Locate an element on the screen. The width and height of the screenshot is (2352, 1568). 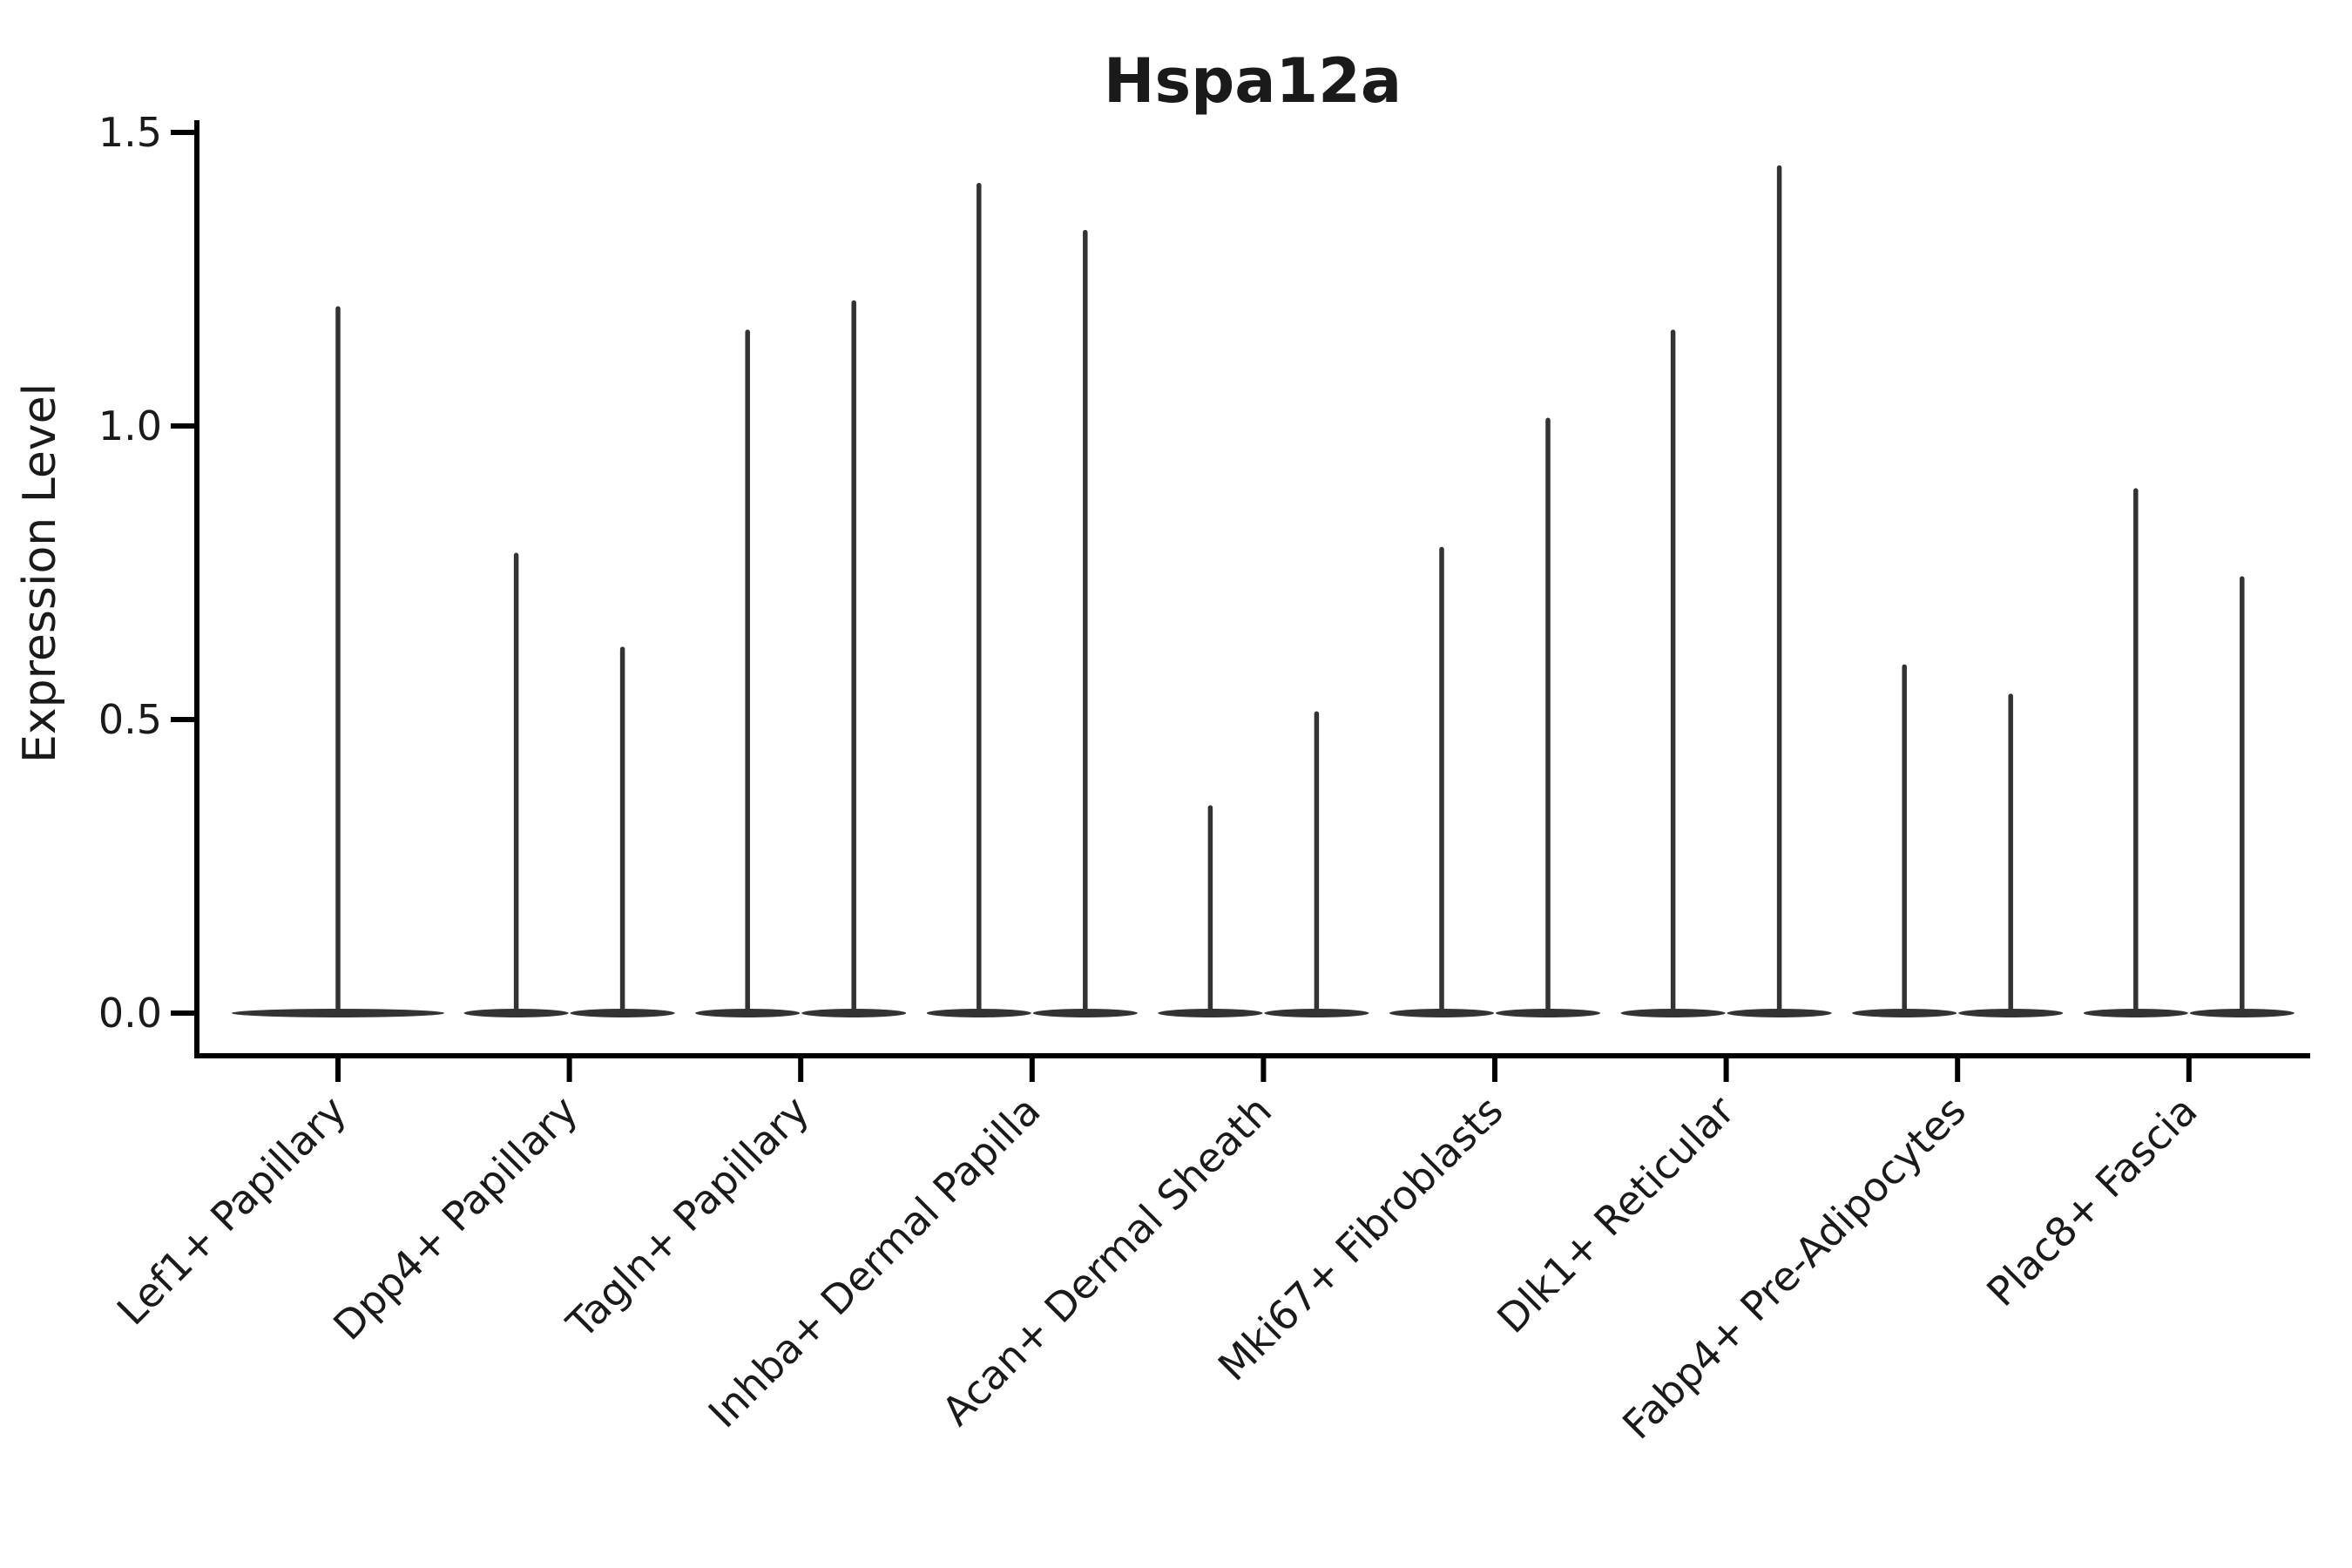
x-tick-label: Dpp4+ Papillary is located at coordinates (455, 1218).